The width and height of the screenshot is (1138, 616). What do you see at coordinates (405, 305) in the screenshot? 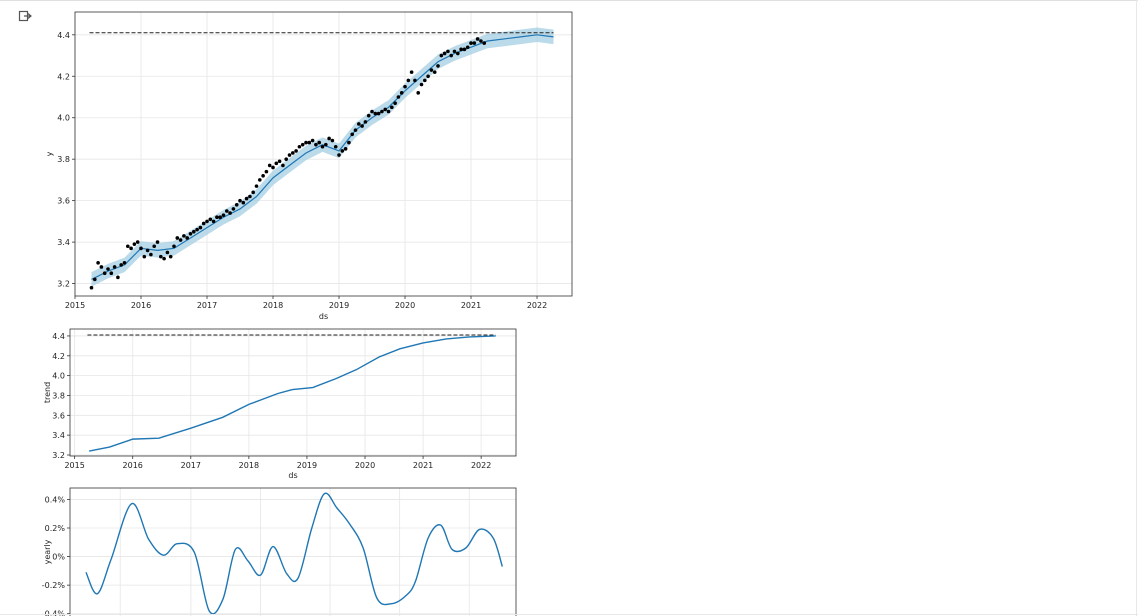
I see `x-tick-label: 2020` at bounding box center [405, 305].